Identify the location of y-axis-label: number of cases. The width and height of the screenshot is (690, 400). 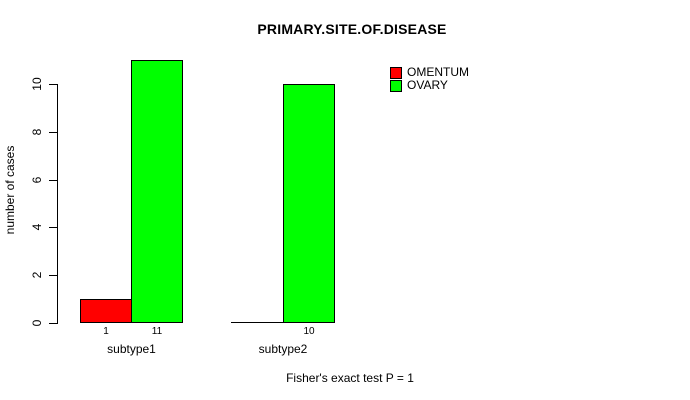
(10, 190).